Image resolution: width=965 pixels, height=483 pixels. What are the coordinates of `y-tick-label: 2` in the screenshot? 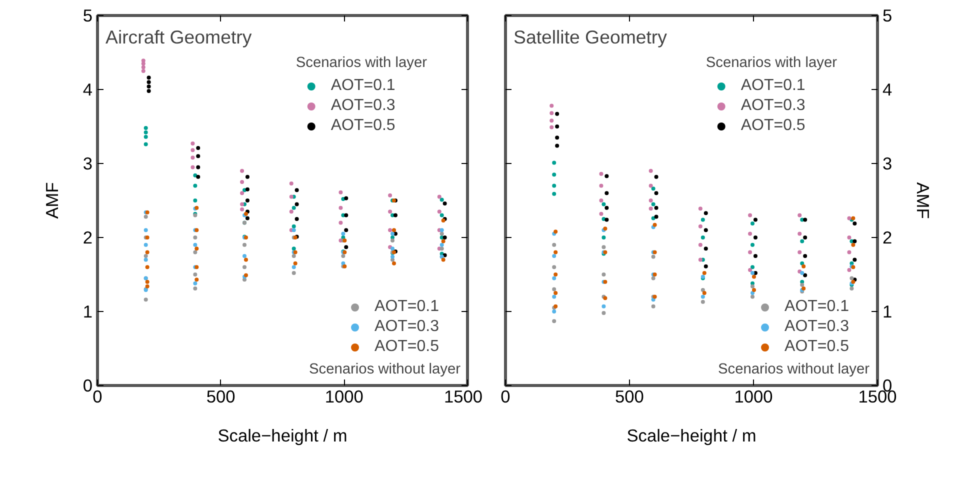 It's located at (87, 238).